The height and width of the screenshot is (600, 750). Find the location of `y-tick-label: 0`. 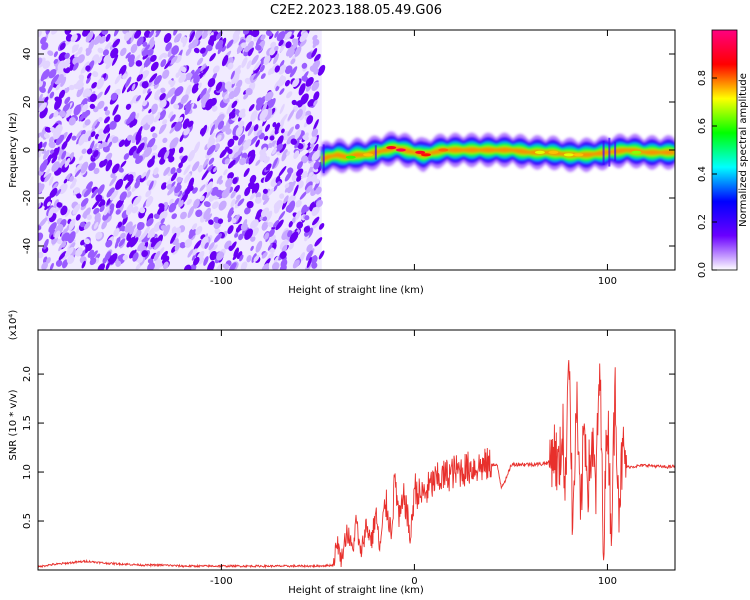

y-tick-label: 0 is located at coordinates (27, 150).